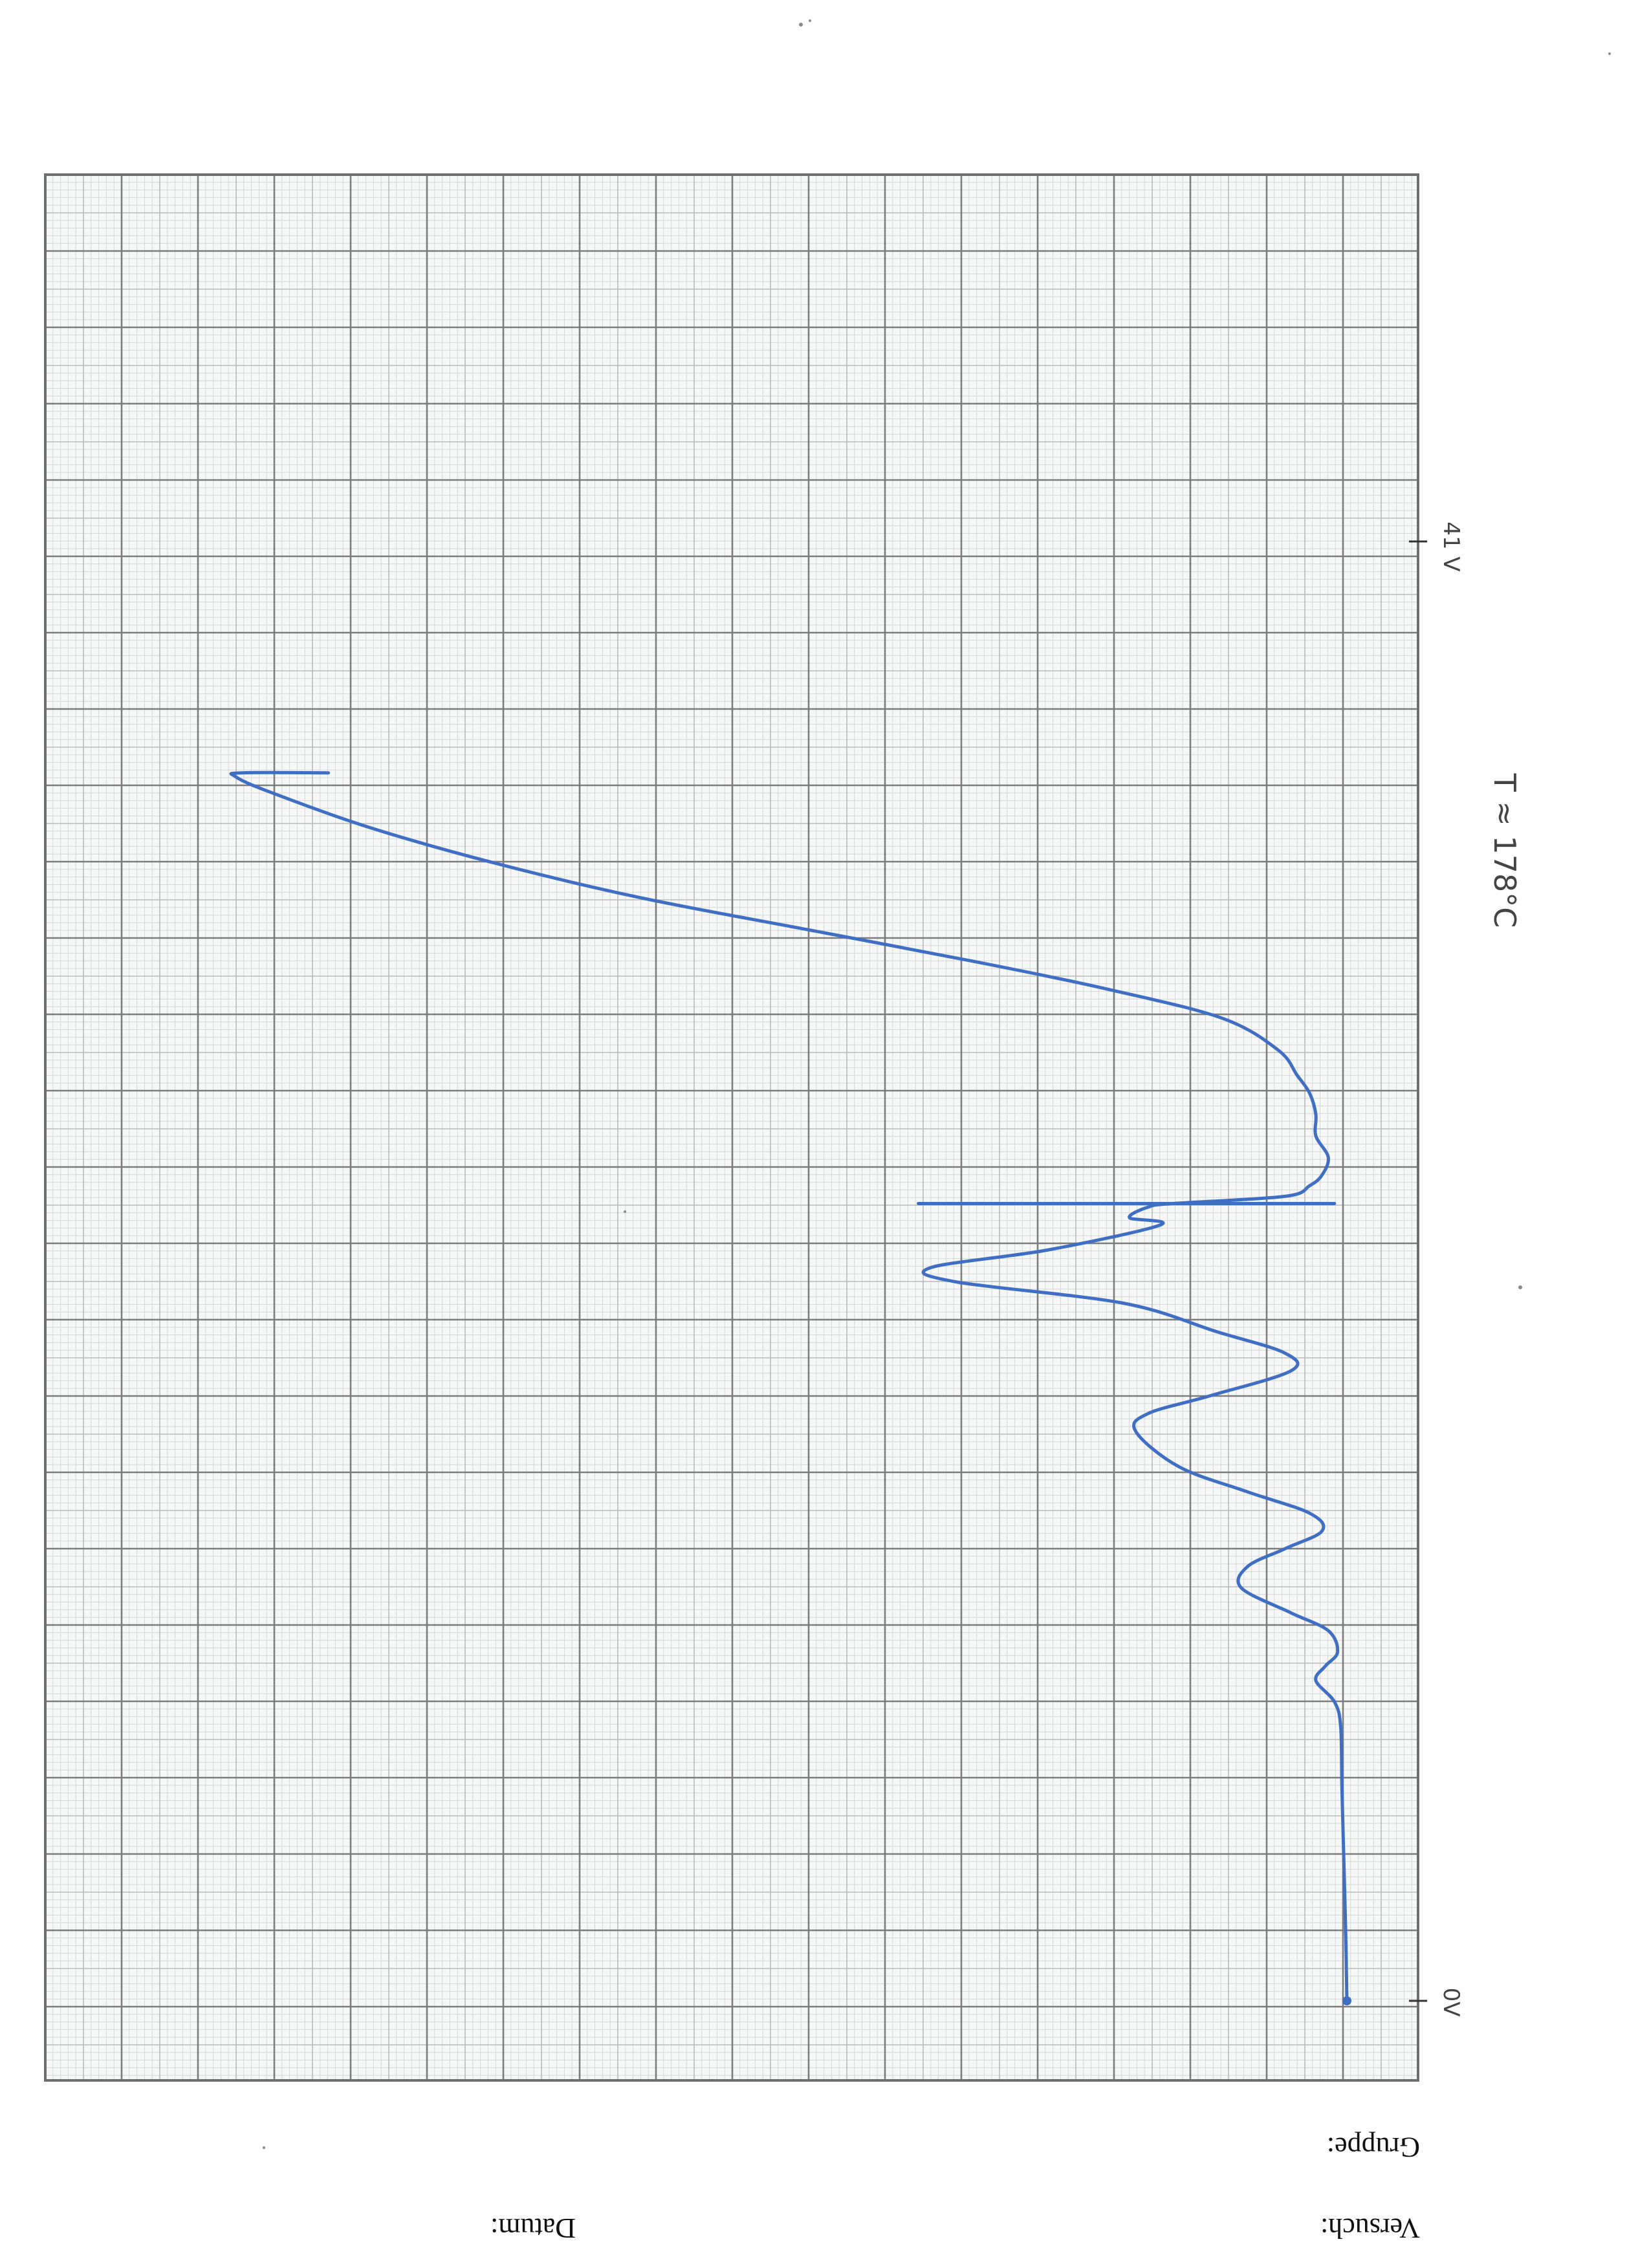 Image resolution: width=1649 pixels, height=2268 pixels. I want to click on axis-tick-marks, so click(1418, 1271).